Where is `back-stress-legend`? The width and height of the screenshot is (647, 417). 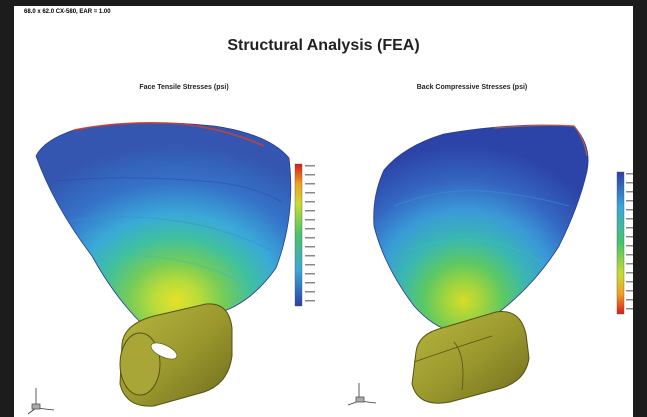
back-stress-legend is located at coordinates (624, 243).